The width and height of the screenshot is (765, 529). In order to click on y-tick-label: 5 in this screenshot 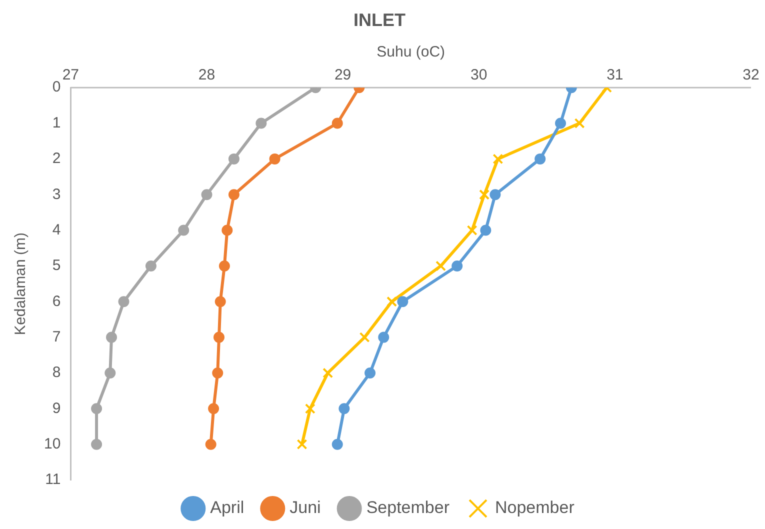, I will do `click(56, 265)`.